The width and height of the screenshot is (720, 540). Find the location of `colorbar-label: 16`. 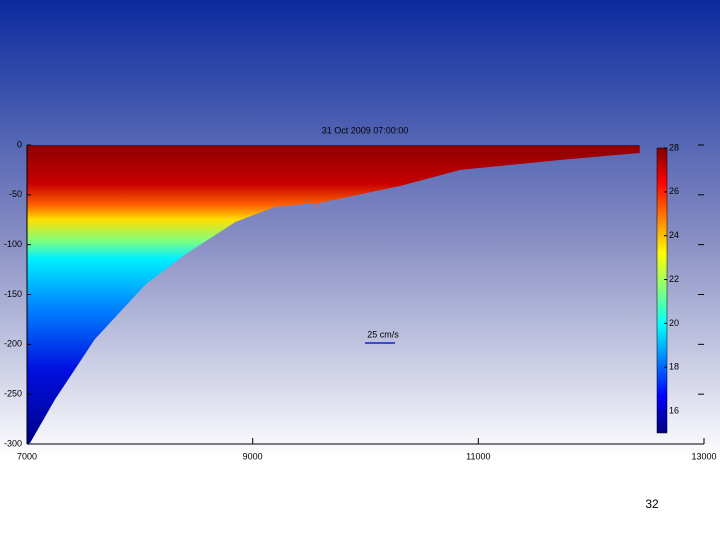

colorbar-label: 16 is located at coordinates (674, 410).